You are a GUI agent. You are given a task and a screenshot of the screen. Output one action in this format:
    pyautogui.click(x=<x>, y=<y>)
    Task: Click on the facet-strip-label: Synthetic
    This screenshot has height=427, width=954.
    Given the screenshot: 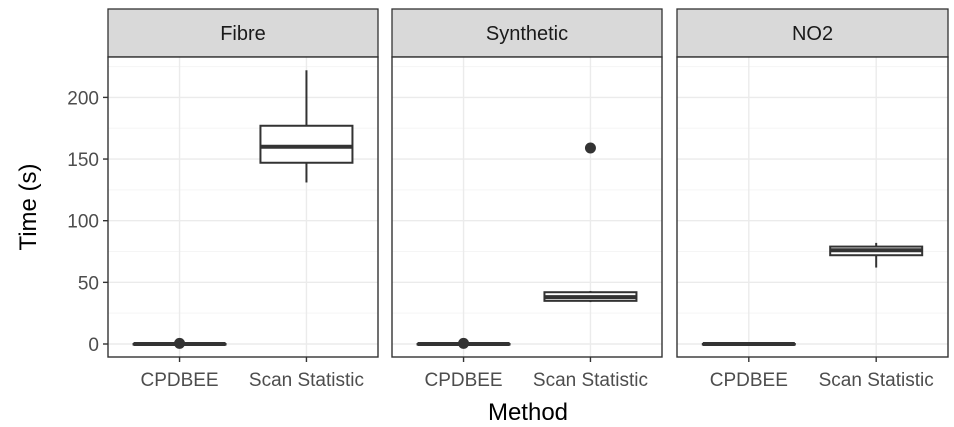 What is the action you would take?
    pyautogui.click(x=527, y=34)
    